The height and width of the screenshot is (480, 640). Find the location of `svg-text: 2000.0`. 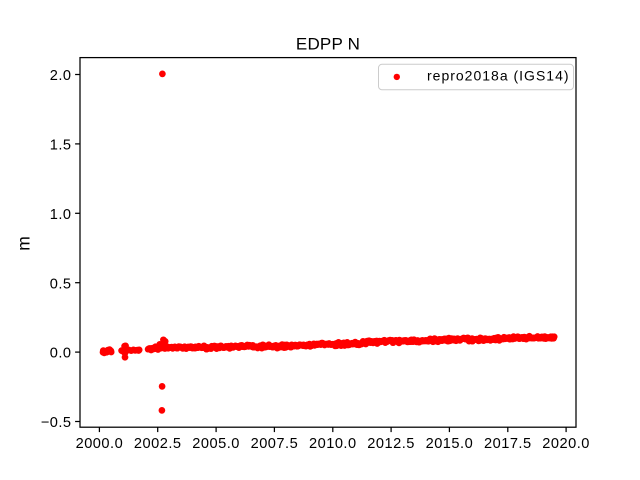

svg-text: 2000.0 is located at coordinates (100, 444).